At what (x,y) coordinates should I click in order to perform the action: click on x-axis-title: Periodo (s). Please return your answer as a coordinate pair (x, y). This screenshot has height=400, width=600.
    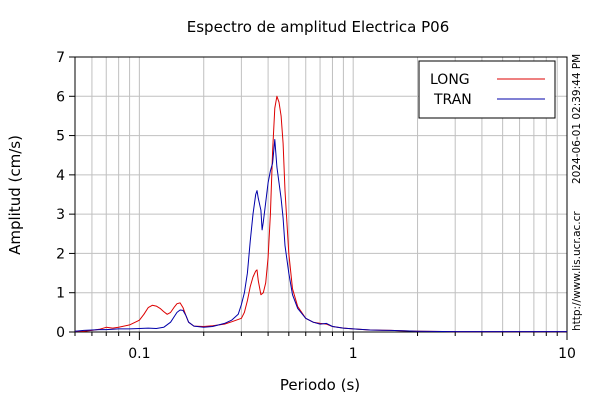
    Looking at the image, I should click on (320, 385).